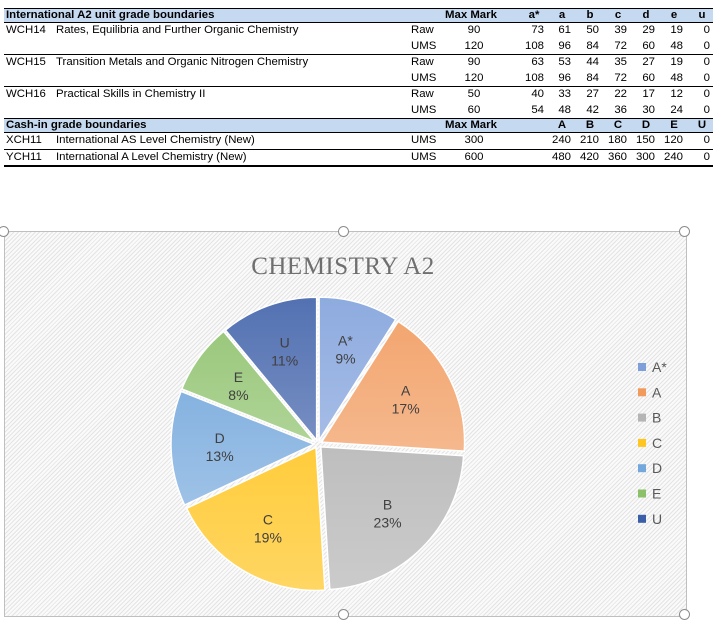 The width and height of the screenshot is (720, 621). Describe the element at coordinates (590, 125) in the screenshot. I see `grade-header: B` at that location.